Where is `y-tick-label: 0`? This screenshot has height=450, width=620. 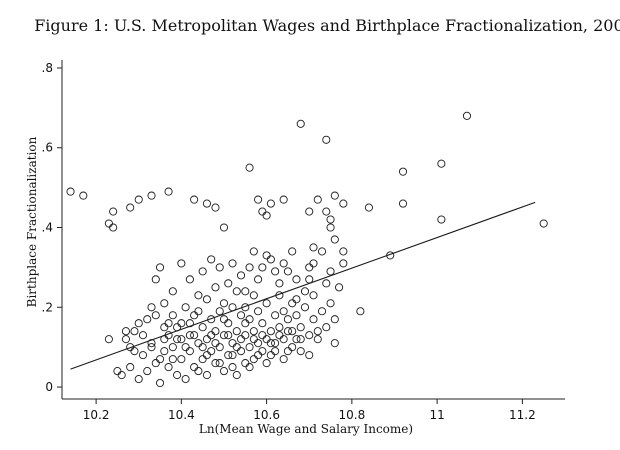 y-tick-label: 0 is located at coordinates (49, 387).